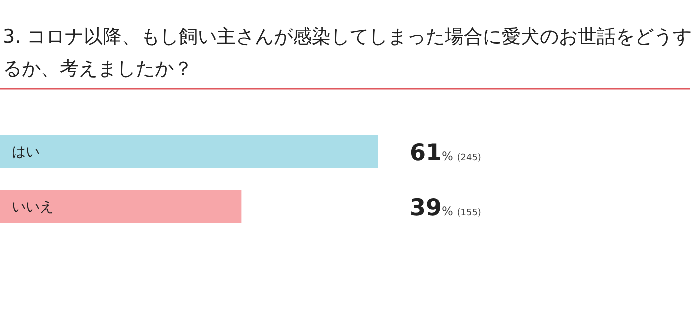 Image resolution: width=700 pixels, height=327 pixels. I want to click on data-label: 61% (245), so click(446, 153).